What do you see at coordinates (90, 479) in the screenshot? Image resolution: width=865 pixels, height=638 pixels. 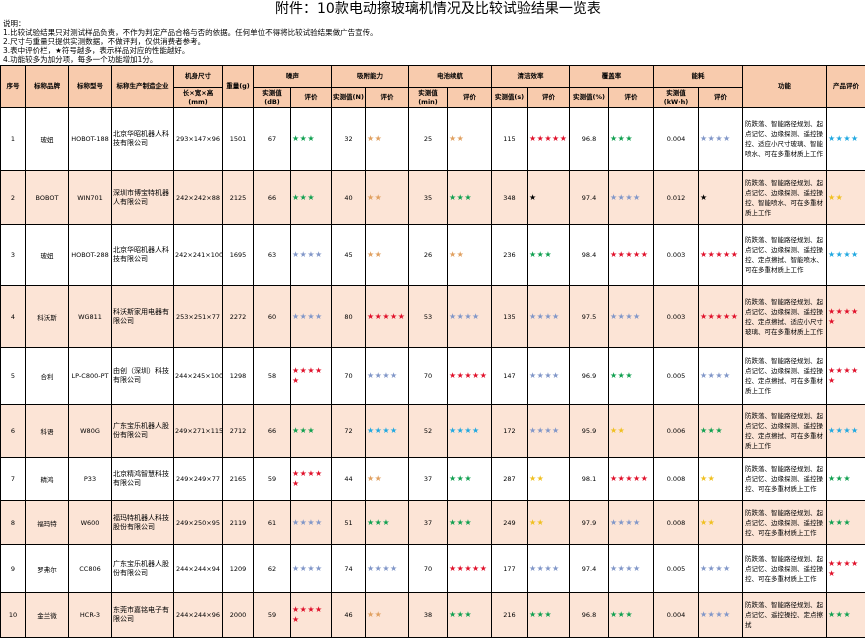 I see `model-cell: P33` at bounding box center [90, 479].